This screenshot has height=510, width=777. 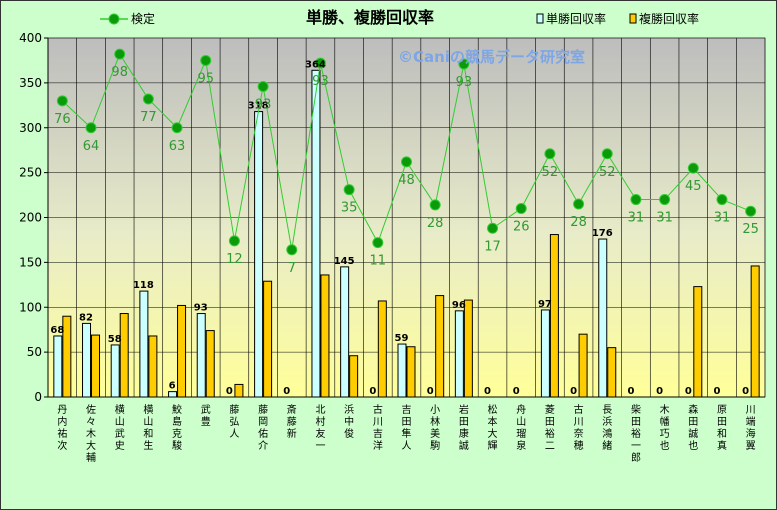 What do you see at coordinates (91, 434) in the screenshot?
I see `x-category-label: 佐々木大輔` at bounding box center [91, 434].